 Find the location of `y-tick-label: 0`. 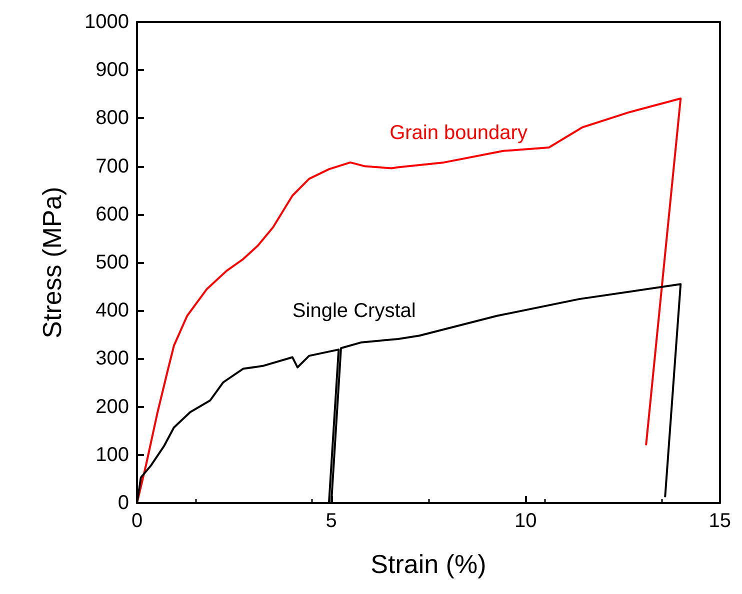

y-tick-label: 0 is located at coordinates (123, 503).